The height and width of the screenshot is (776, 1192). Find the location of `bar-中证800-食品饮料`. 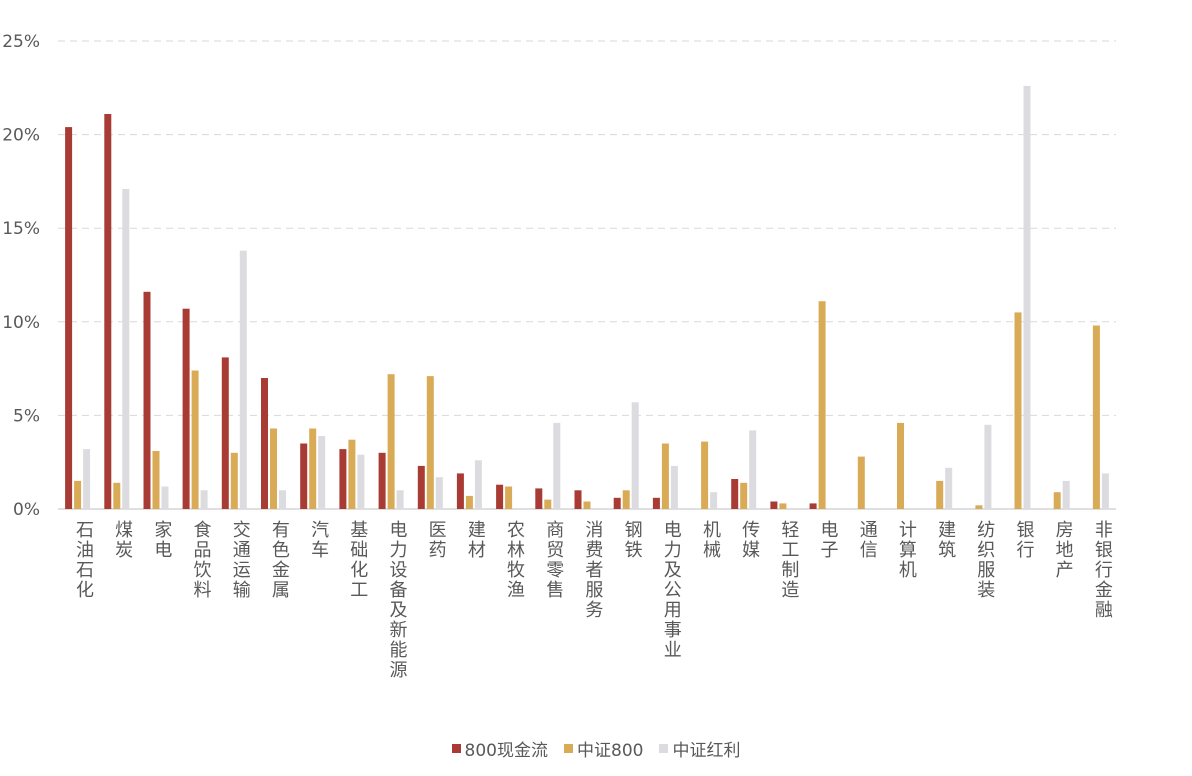

bar-中证800-食品饮料 is located at coordinates (195, 440).